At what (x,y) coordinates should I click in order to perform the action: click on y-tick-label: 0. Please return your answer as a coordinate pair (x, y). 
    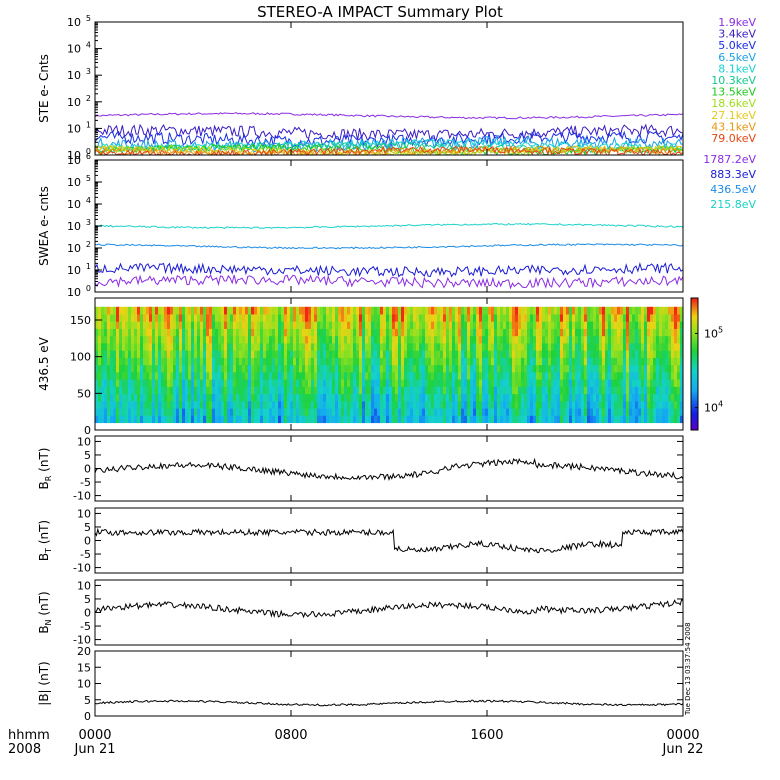
    Looking at the image, I should click on (87, 430).